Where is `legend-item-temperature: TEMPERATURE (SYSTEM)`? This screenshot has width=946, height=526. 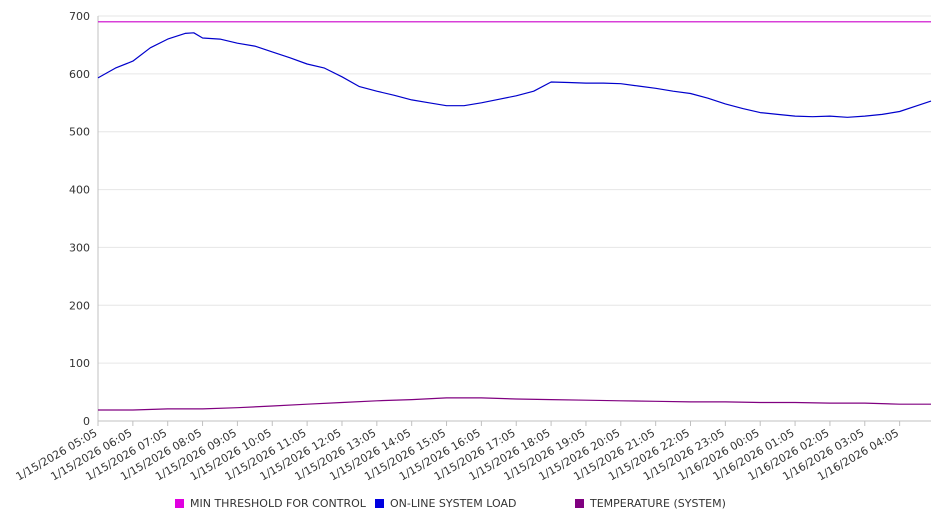
legend-item-temperature: TEMPERATURE (SYSTEM) is located at coordinates (650, 503).